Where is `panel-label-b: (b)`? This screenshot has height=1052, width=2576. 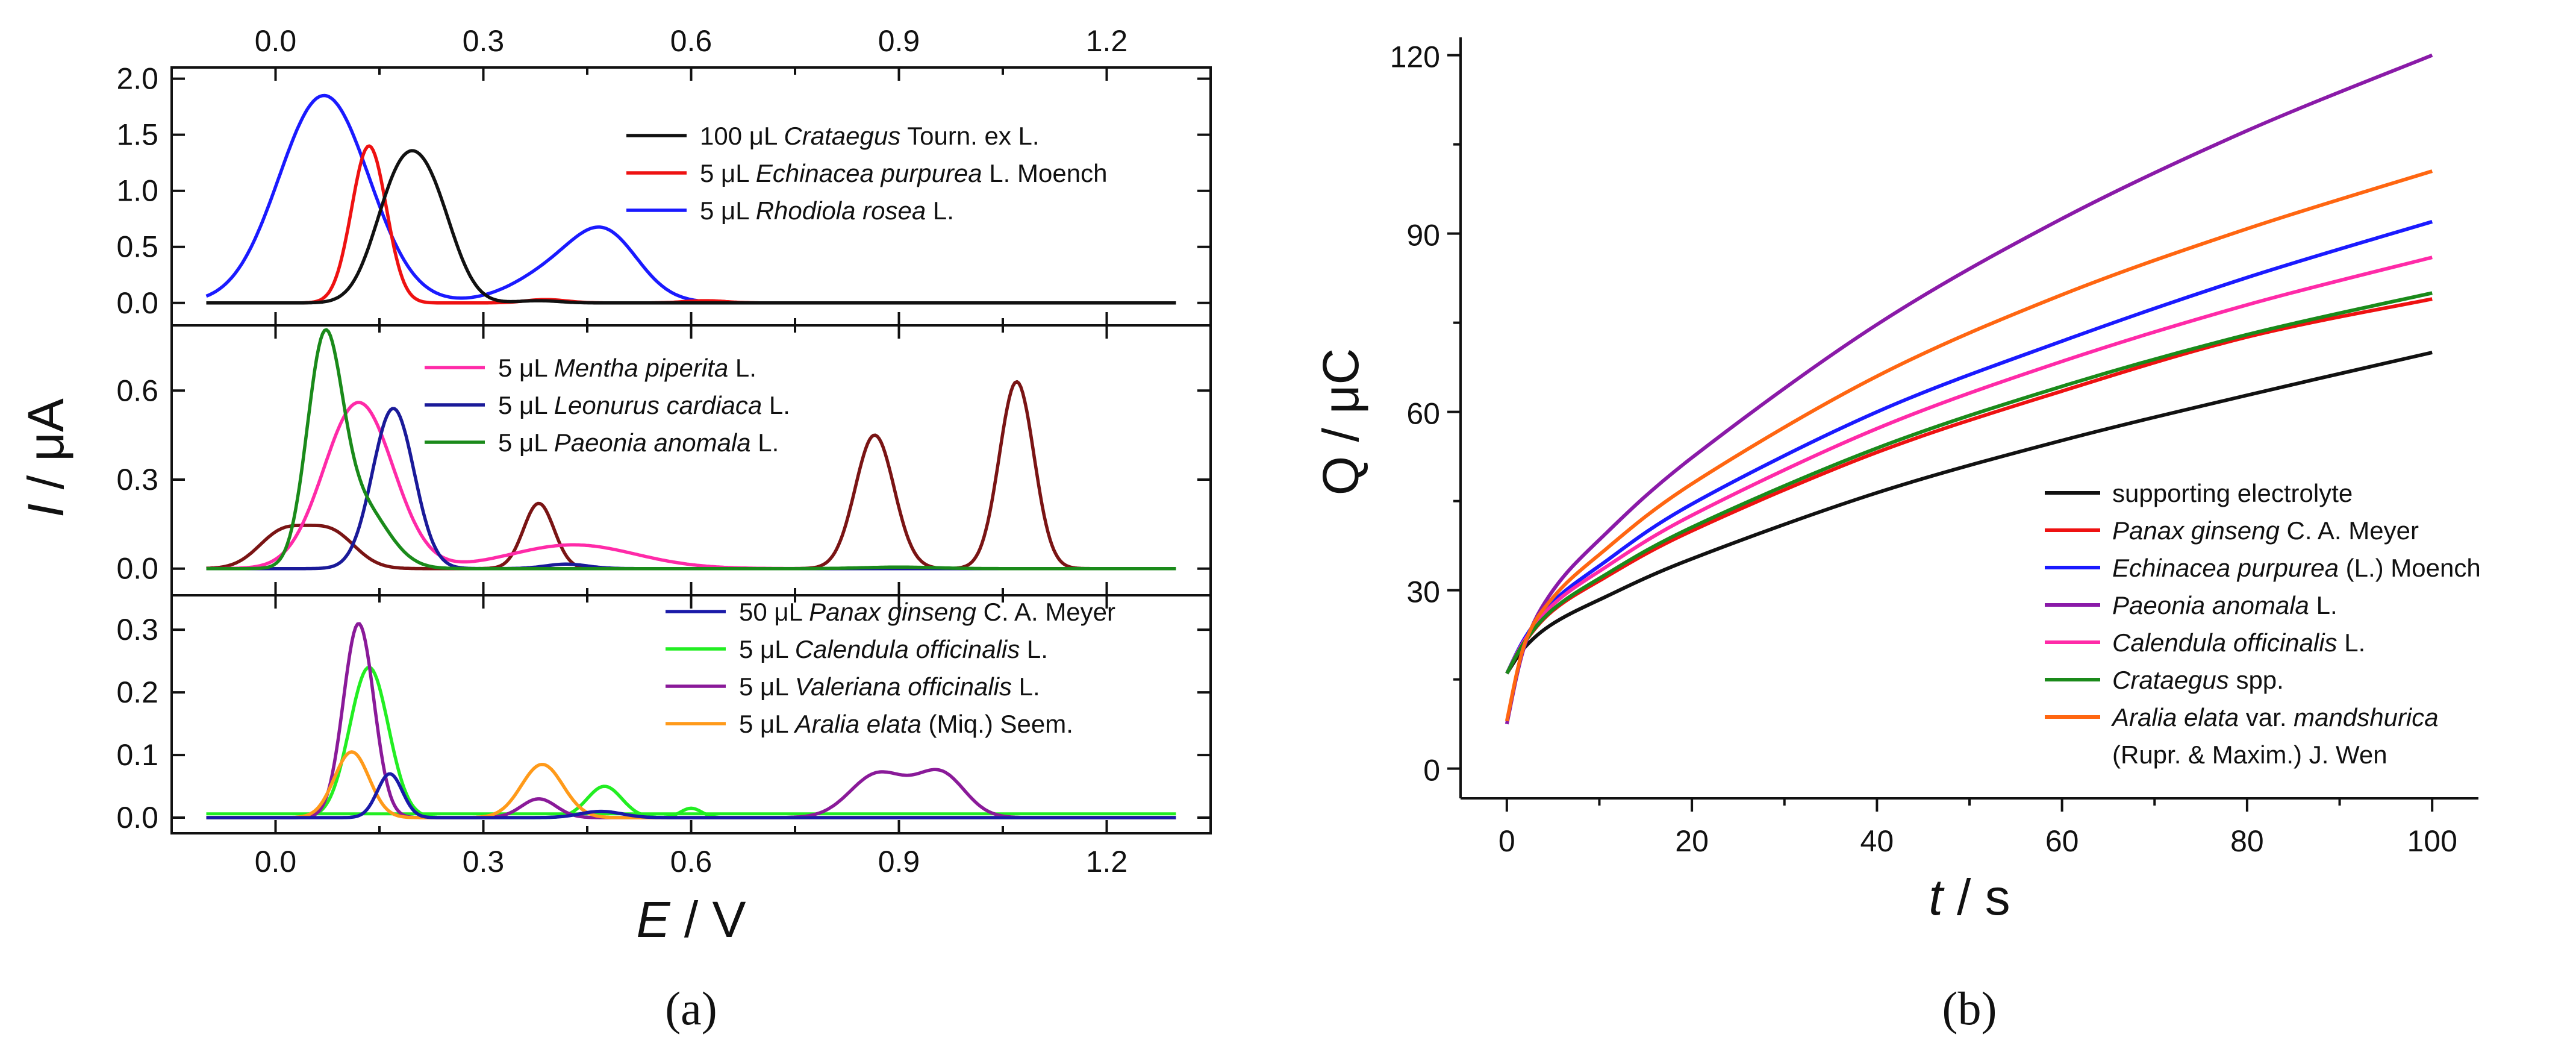
panel-label-b: (b) is located at coordinates (1969, 1008).